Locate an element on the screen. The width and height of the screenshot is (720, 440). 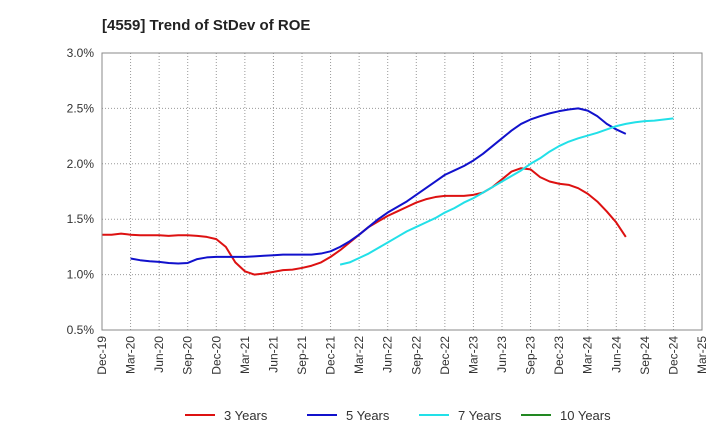
x-tick-label: Jun-22 is located at coordinates (388, 354).